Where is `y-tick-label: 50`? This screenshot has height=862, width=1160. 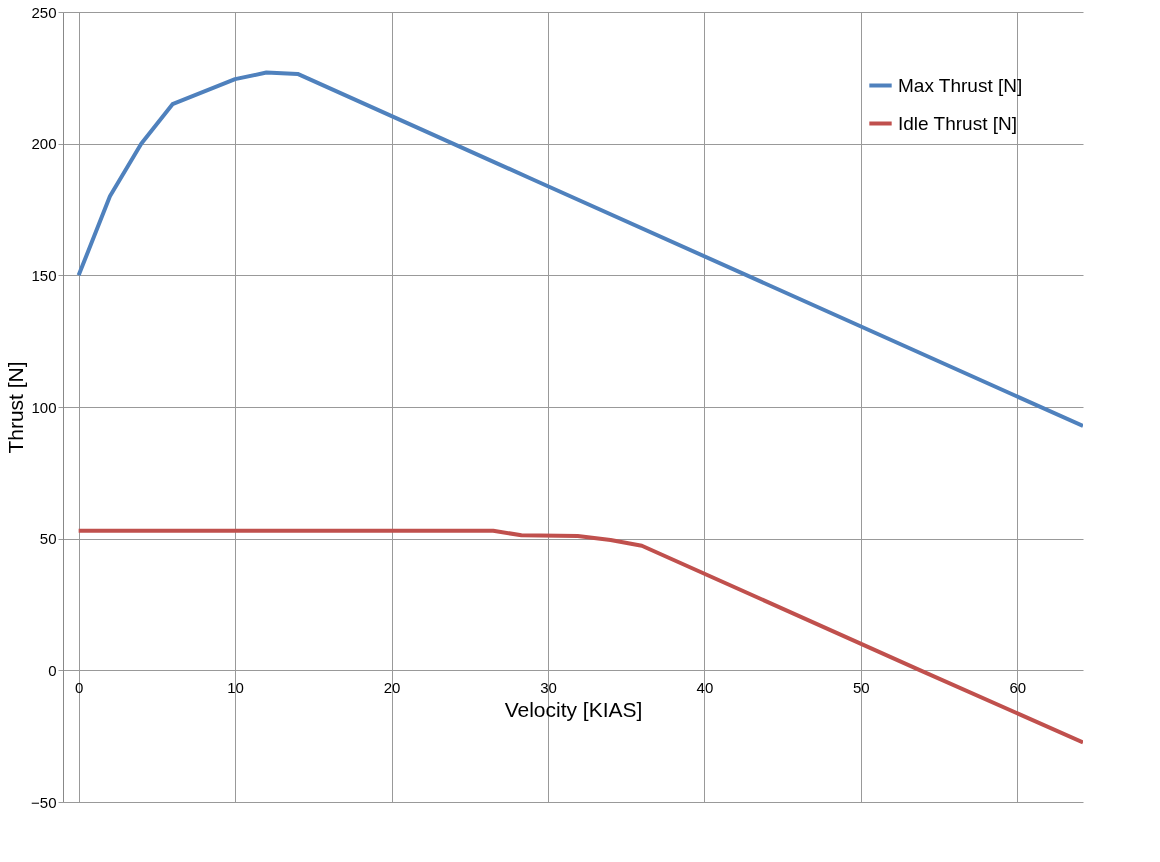 y-tick-label: 50 is located at coordinates (48, 539).